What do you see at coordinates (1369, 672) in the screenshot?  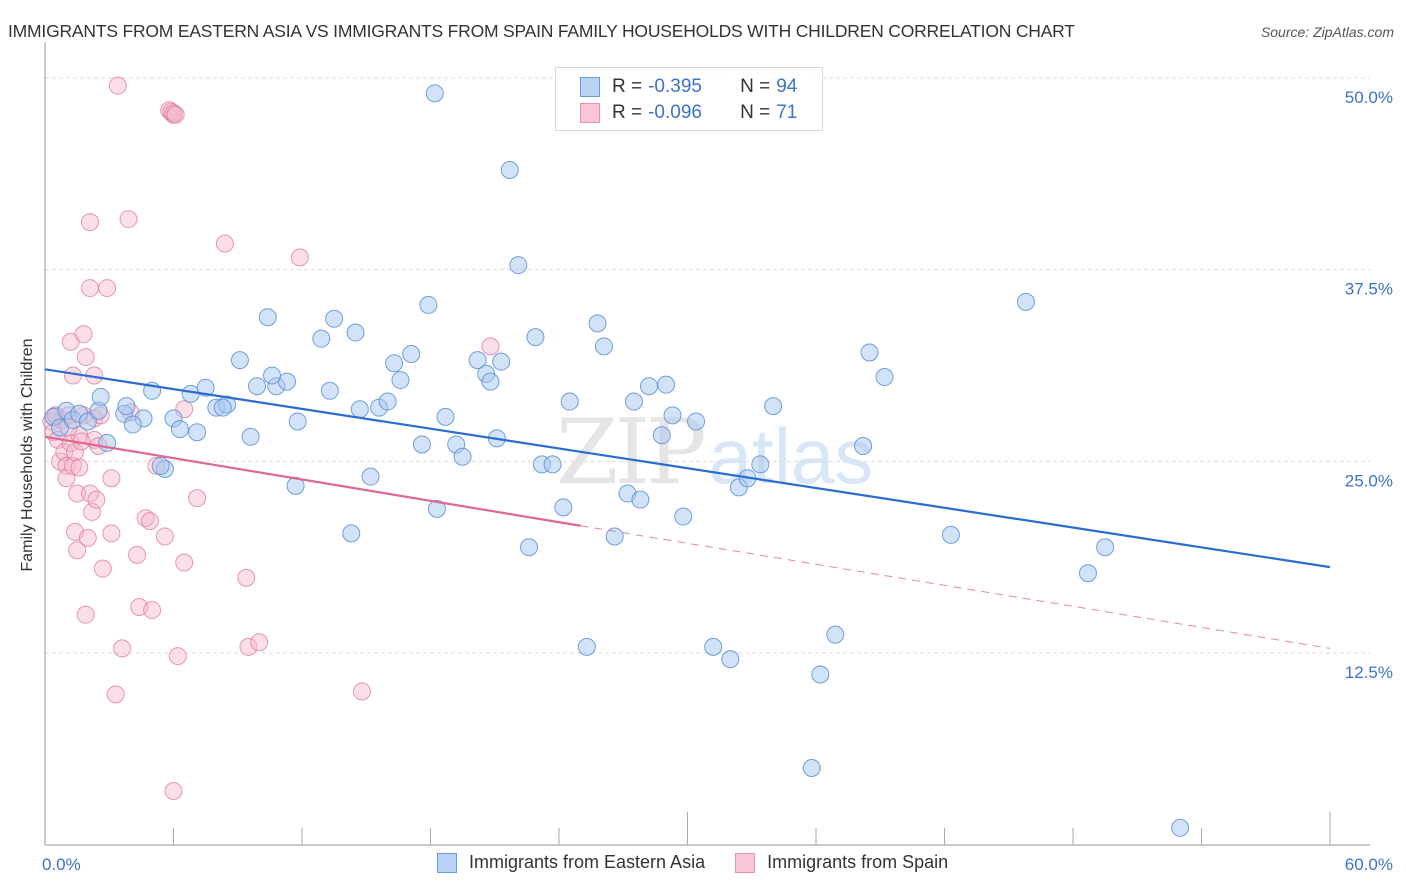 I see `y-tick-label: 12.5%` at bounding box center [1369, 672].